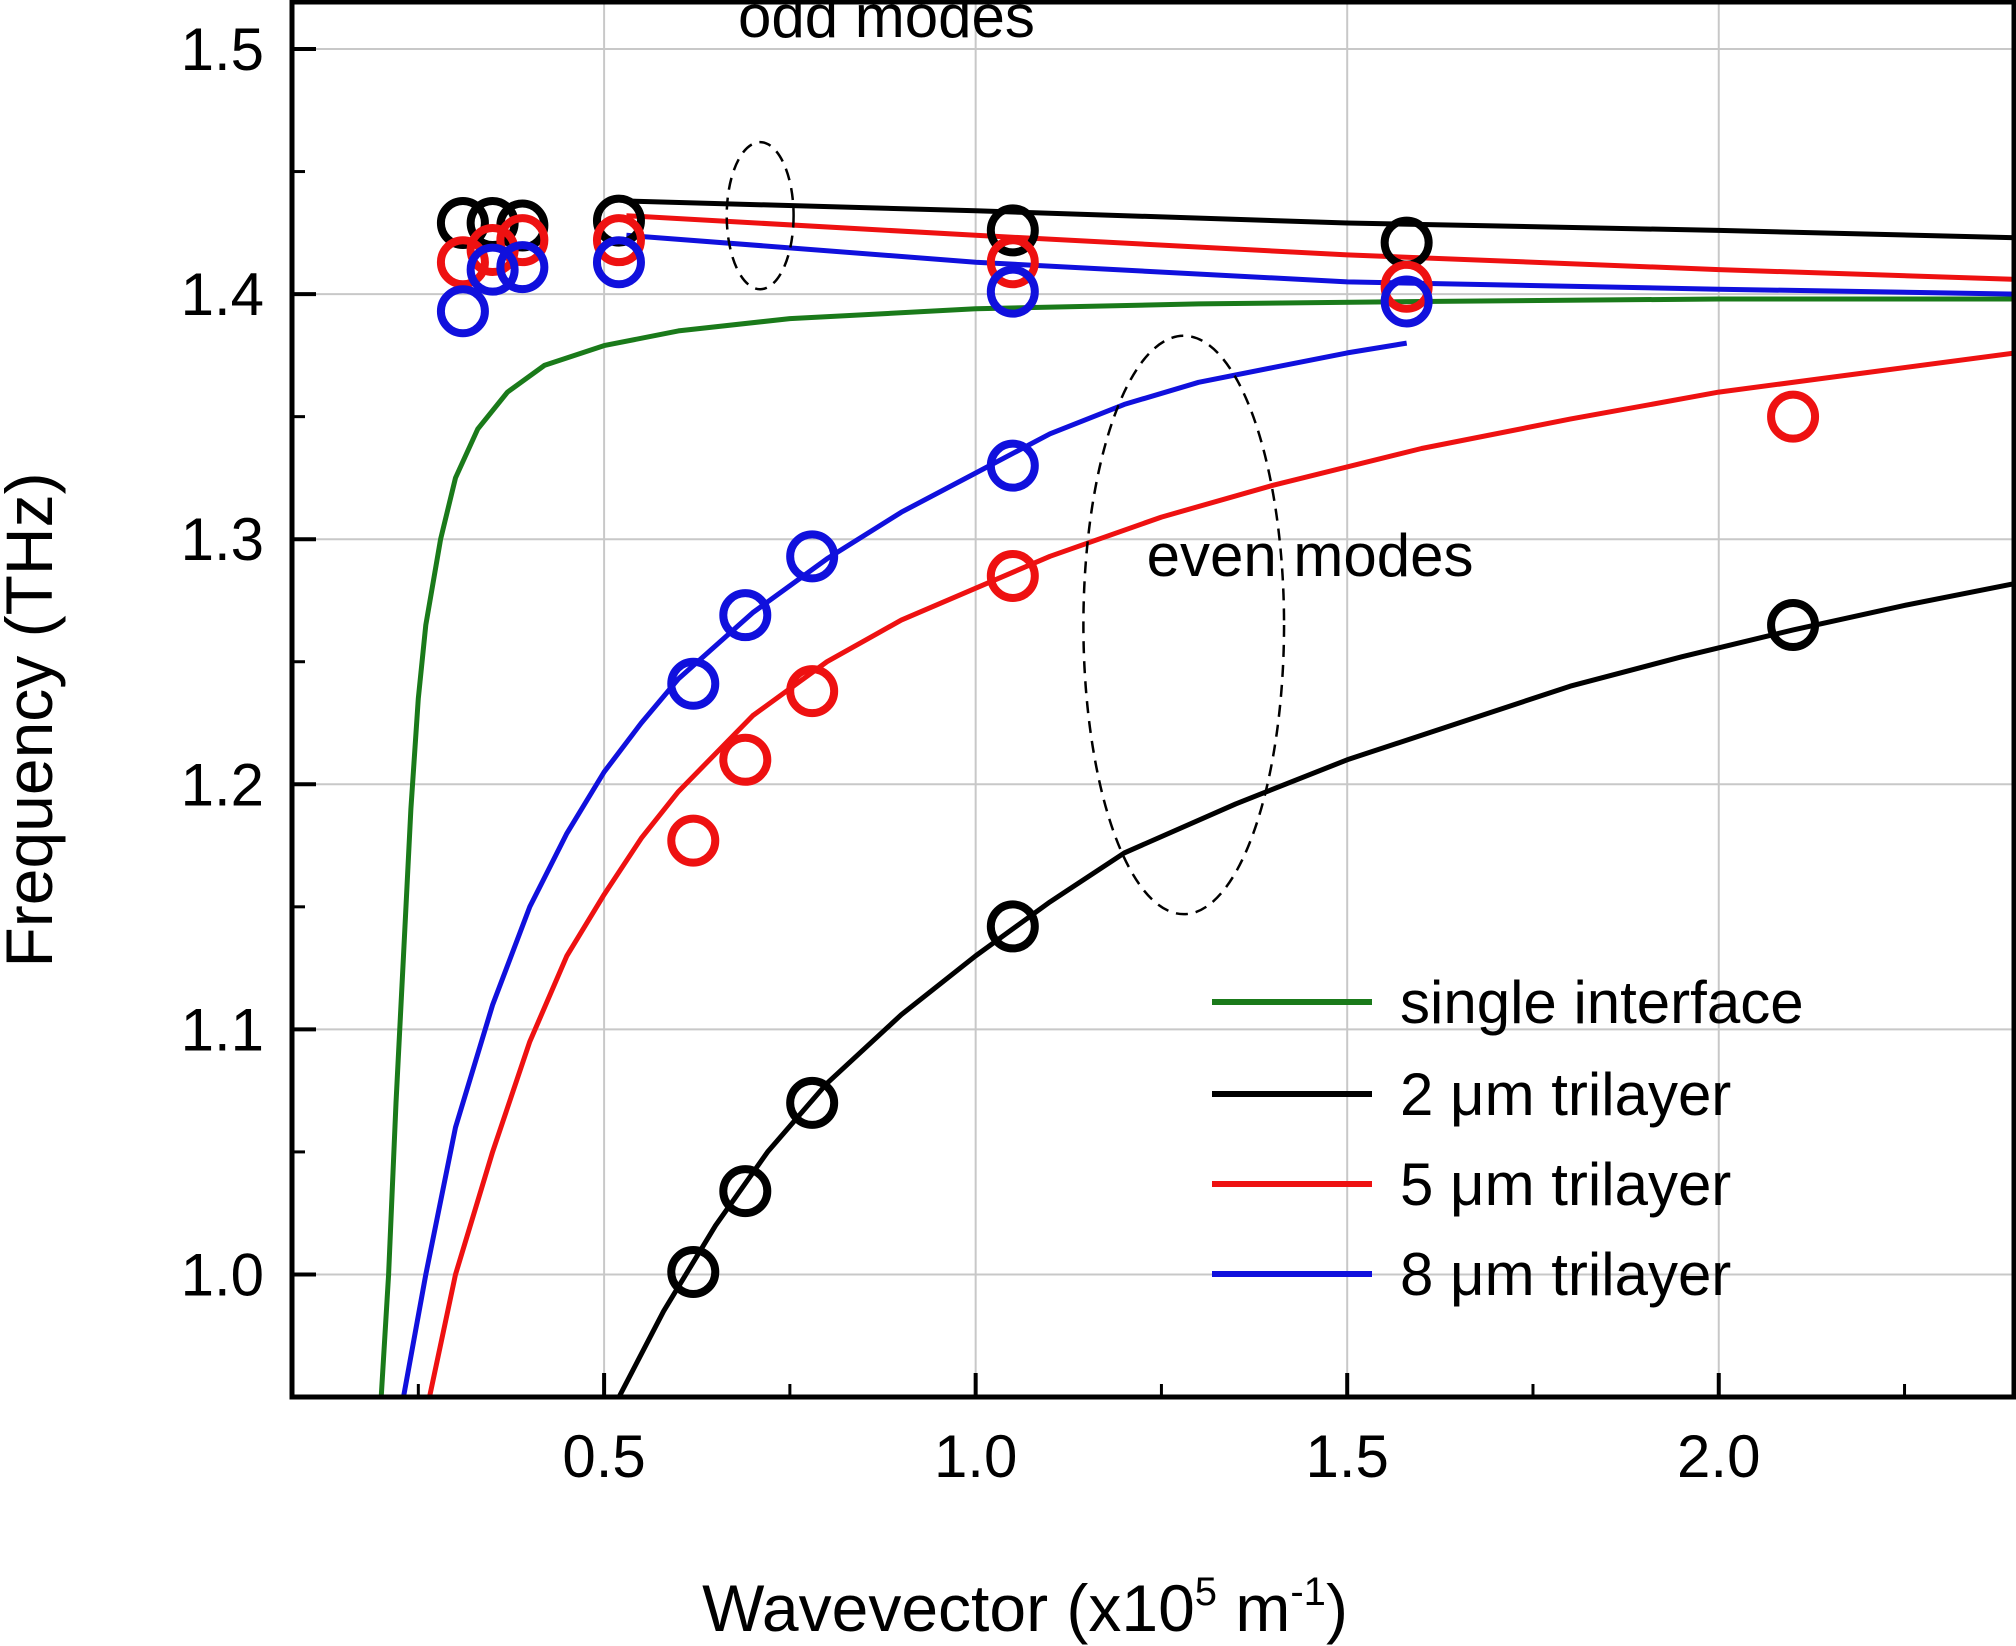 The image size is (2016, 1646). I want to click on legend-label-0: single interface, so click(1602, 1002).